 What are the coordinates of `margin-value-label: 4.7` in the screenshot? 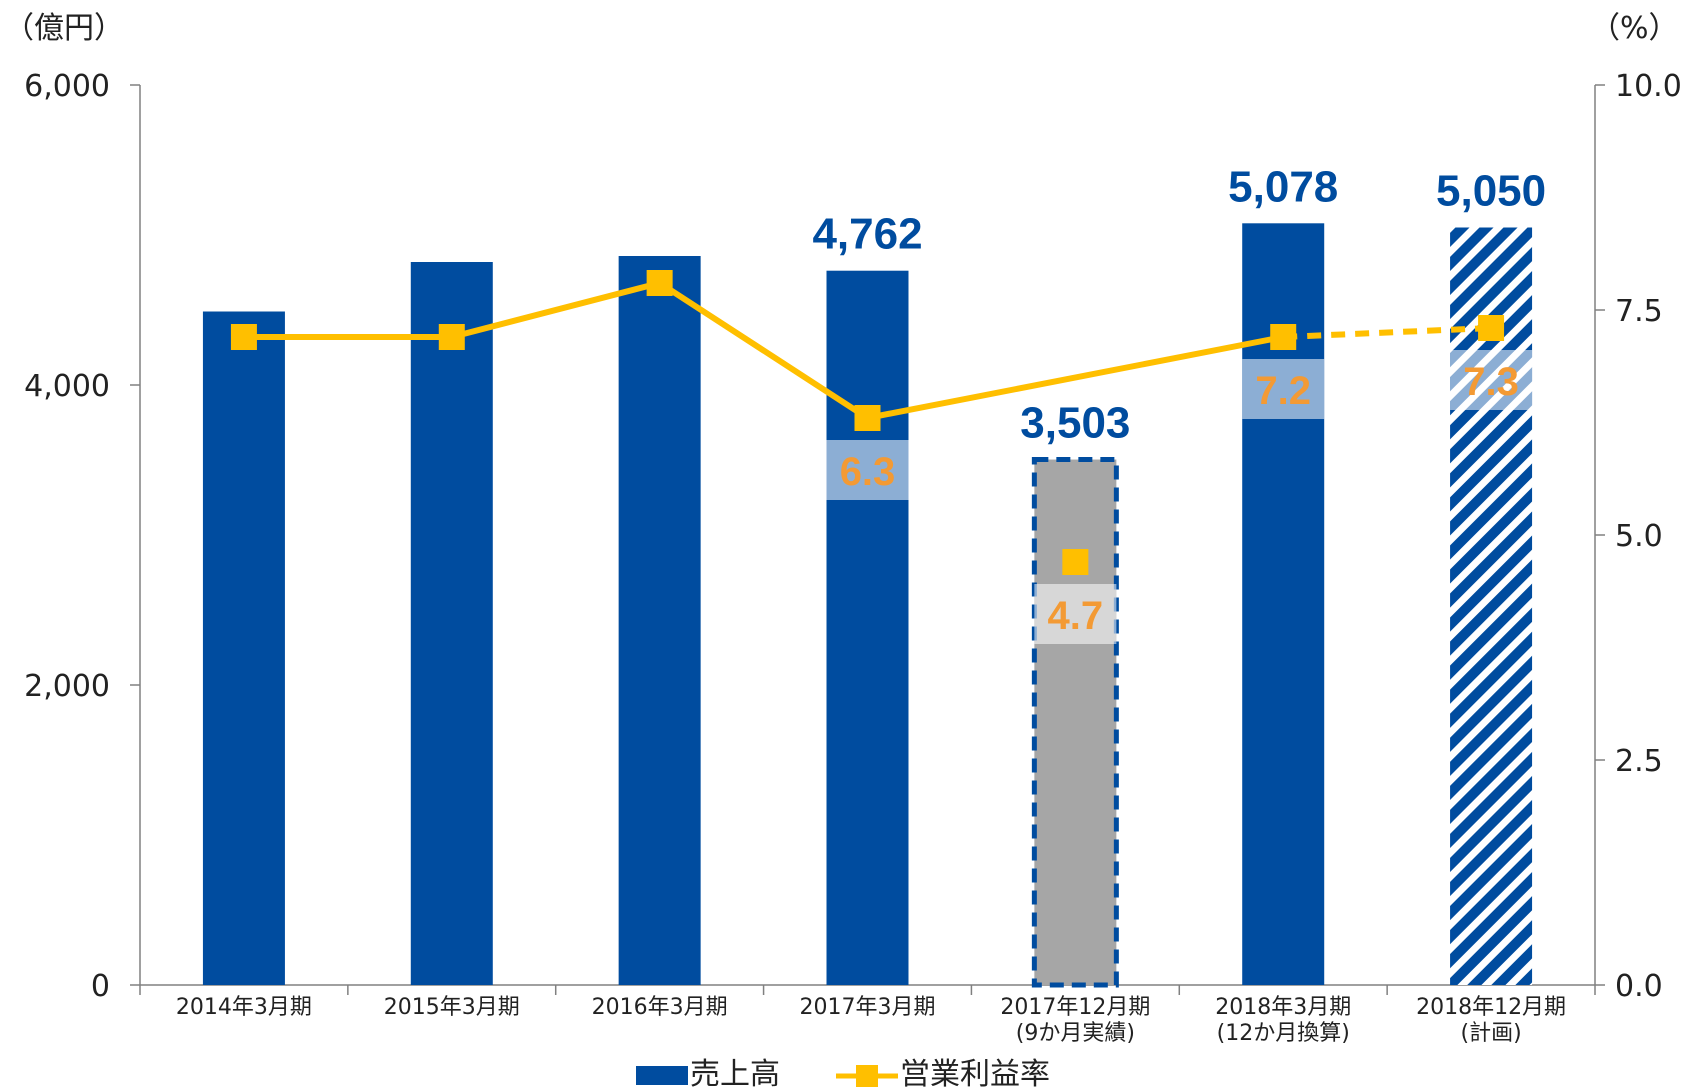 It's located at (1076, 616).